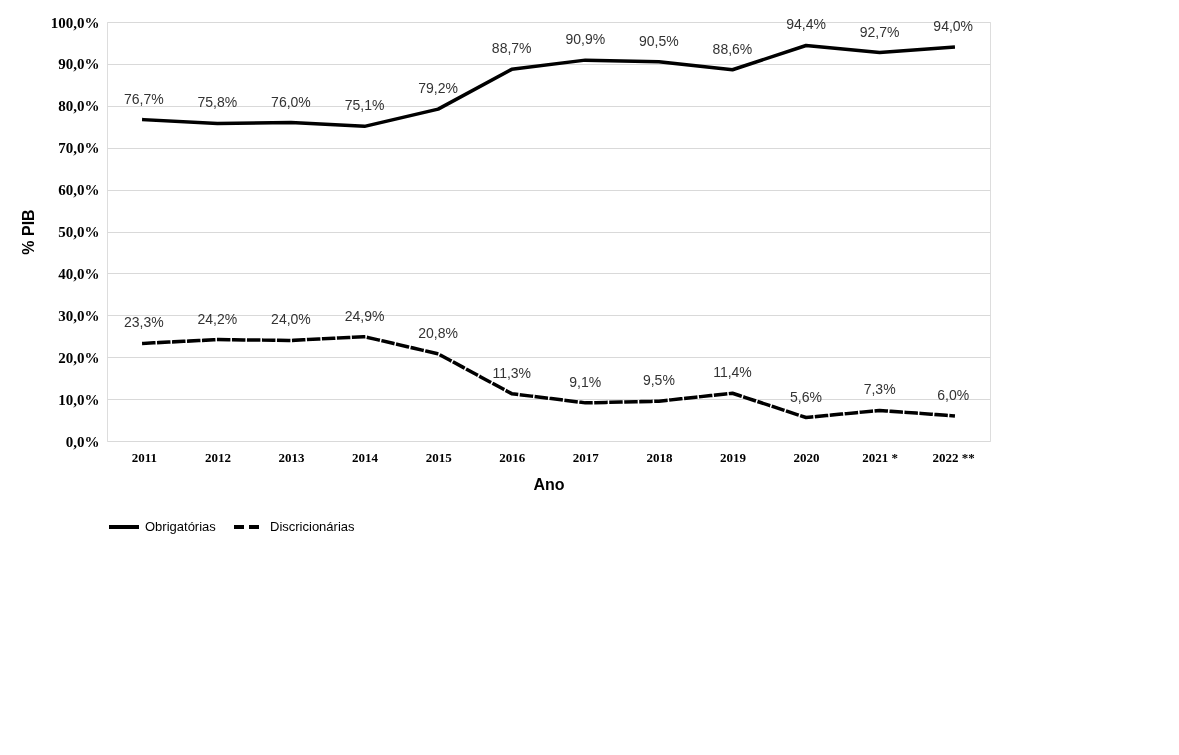  What do you see at coordinates (953, 457) in the screenshot?
I see `x-tick-label: 2022 **` at bounding box center [953, 457].